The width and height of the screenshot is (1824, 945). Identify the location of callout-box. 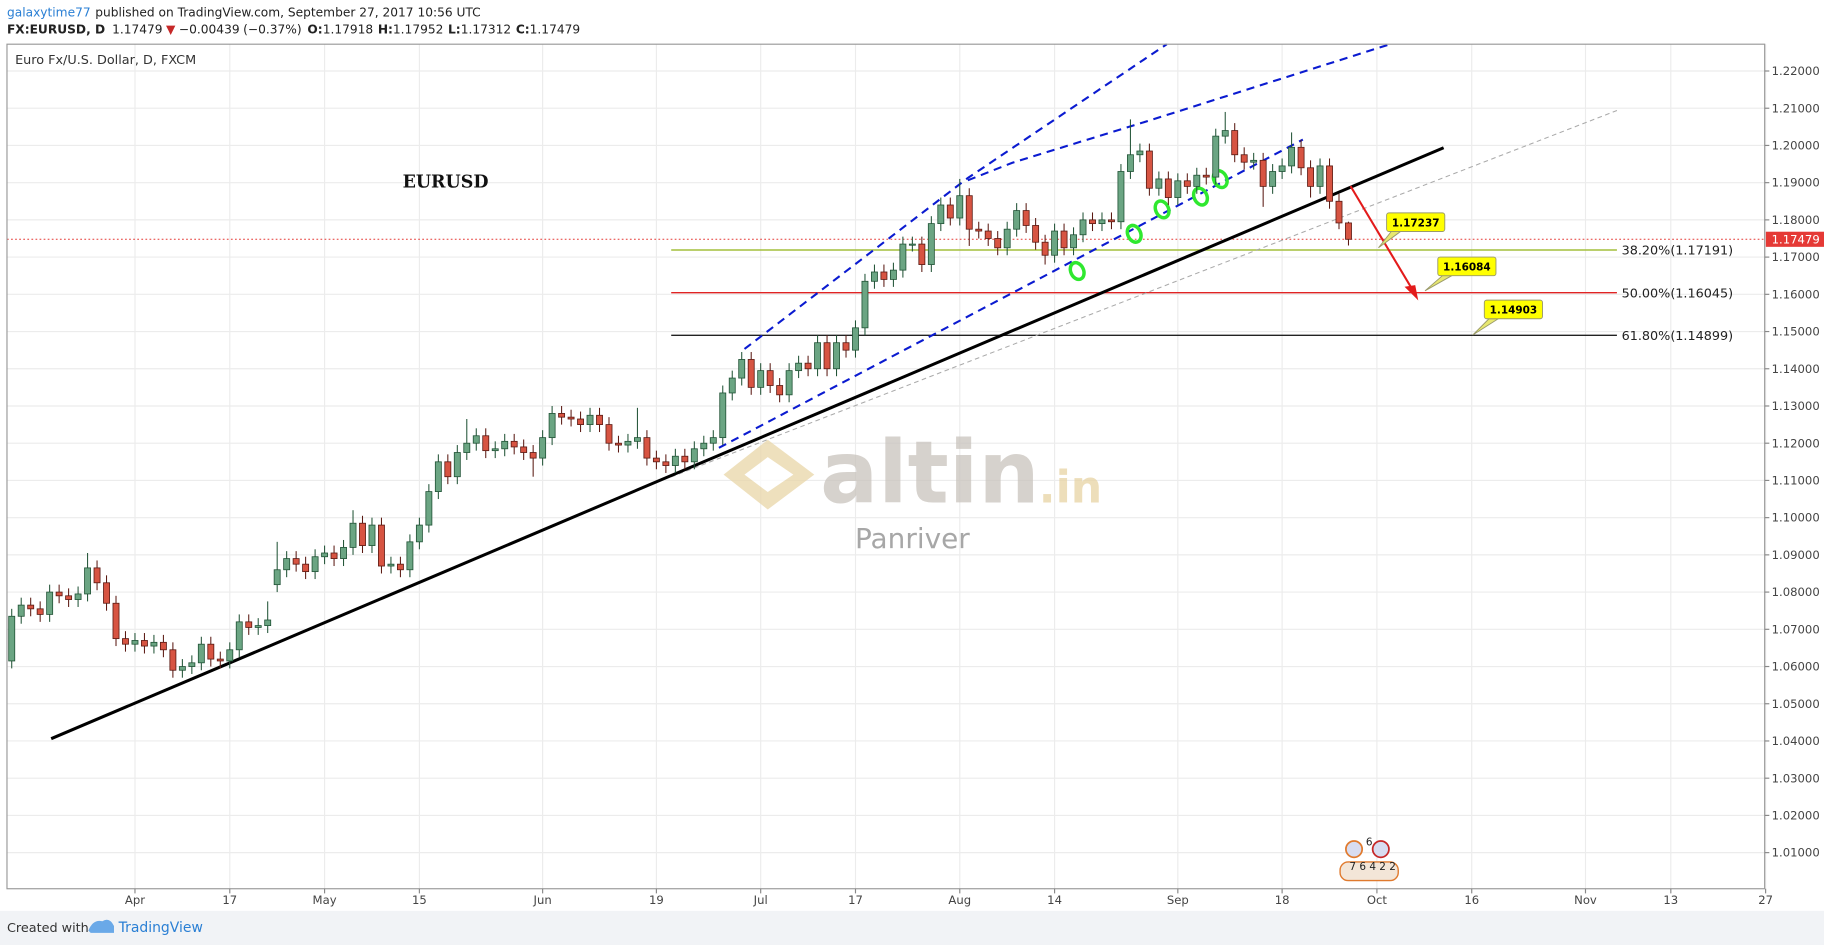
(1467, 266).